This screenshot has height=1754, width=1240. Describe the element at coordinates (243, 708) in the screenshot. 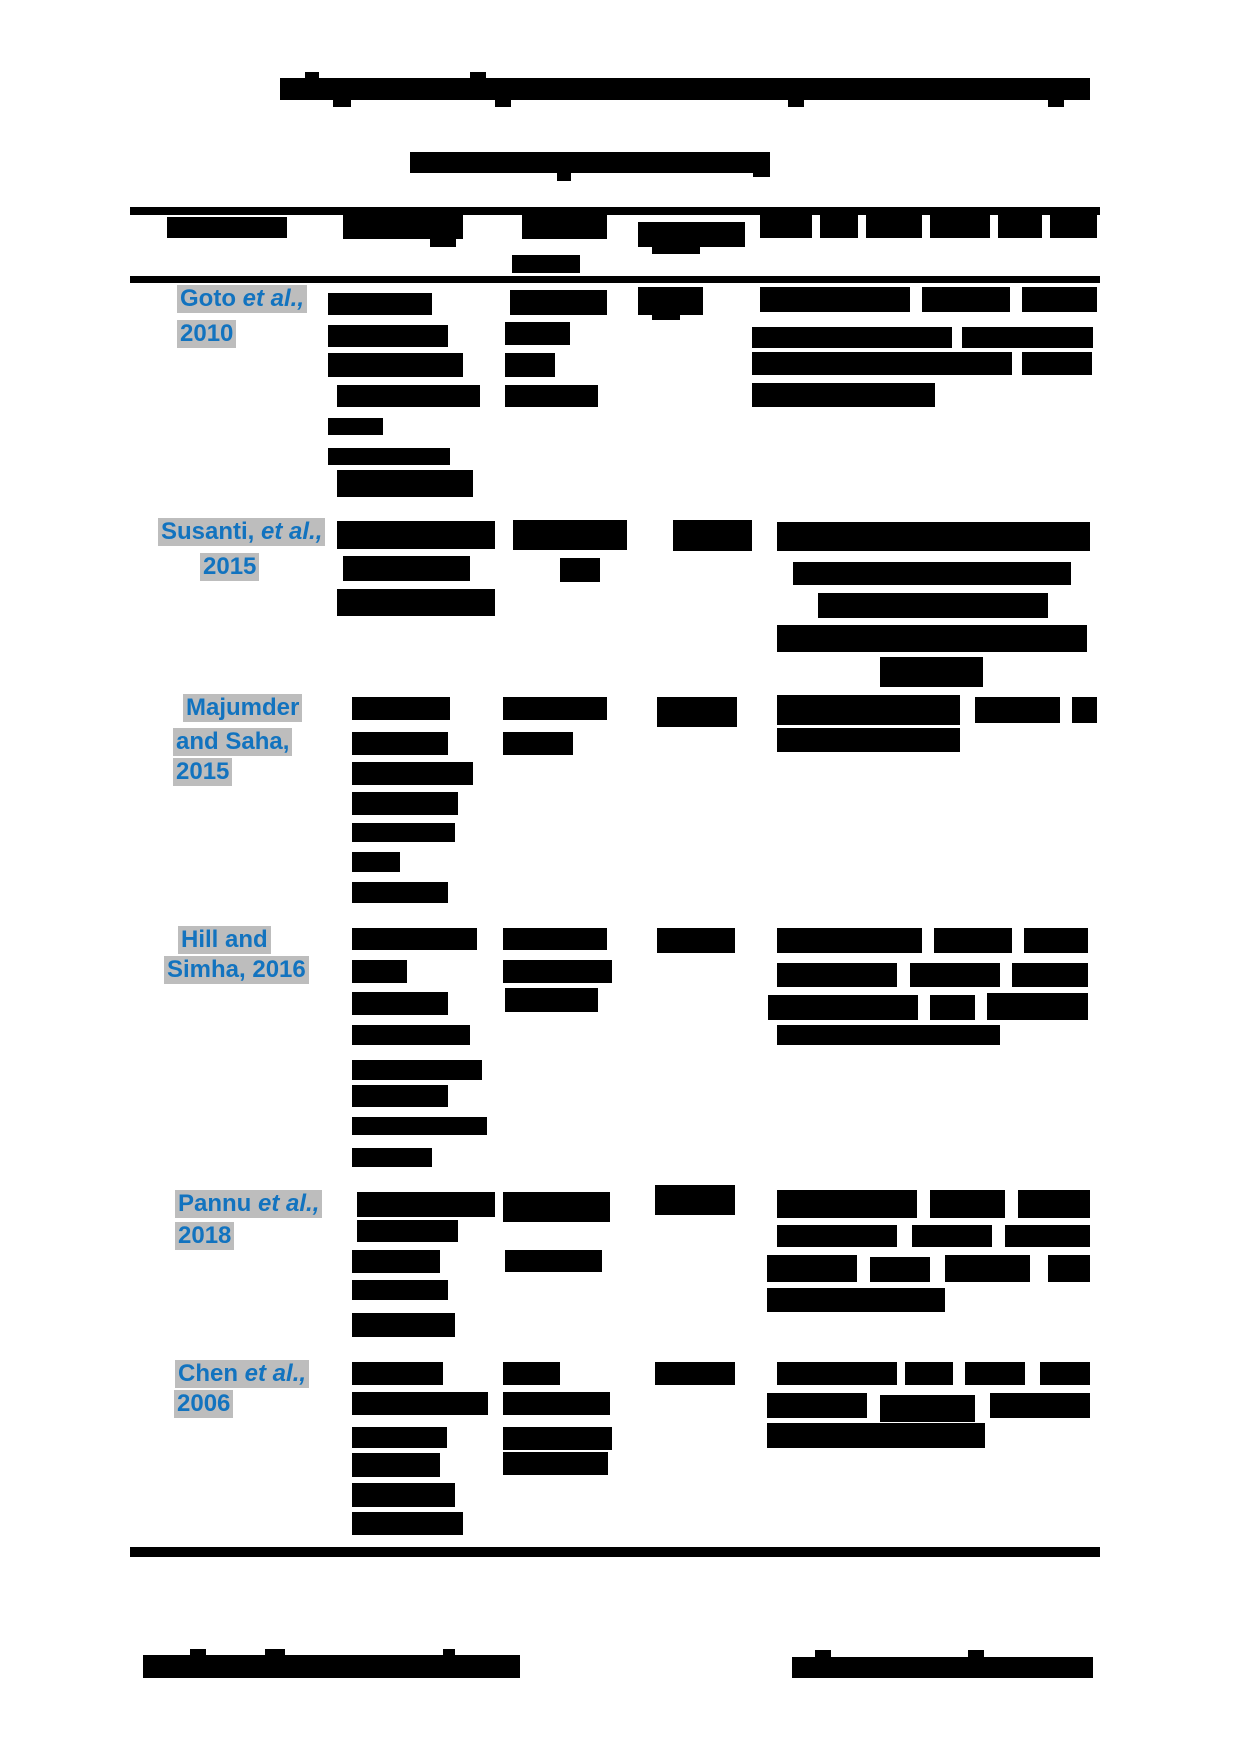

I see `reference-link: Majumder` at that location.